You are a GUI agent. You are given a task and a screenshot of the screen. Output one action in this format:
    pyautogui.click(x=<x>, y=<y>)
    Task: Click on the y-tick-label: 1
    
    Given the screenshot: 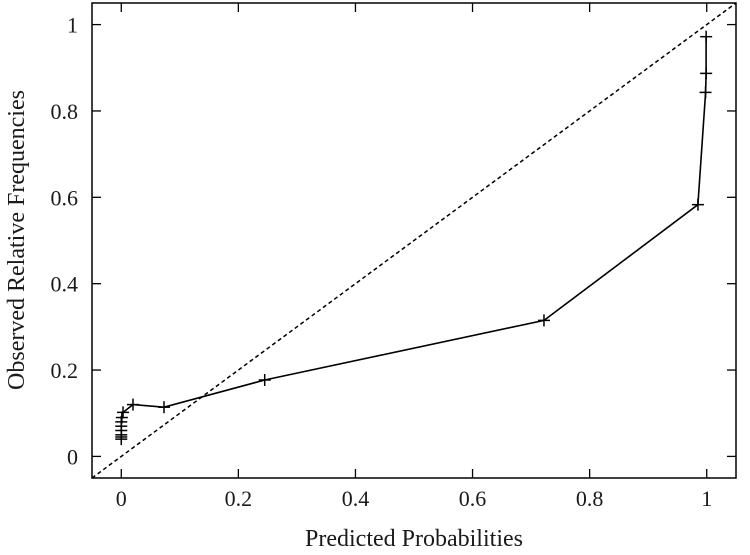 What is the action you would take?
    pyautogui.click(x=72, y=25)
    